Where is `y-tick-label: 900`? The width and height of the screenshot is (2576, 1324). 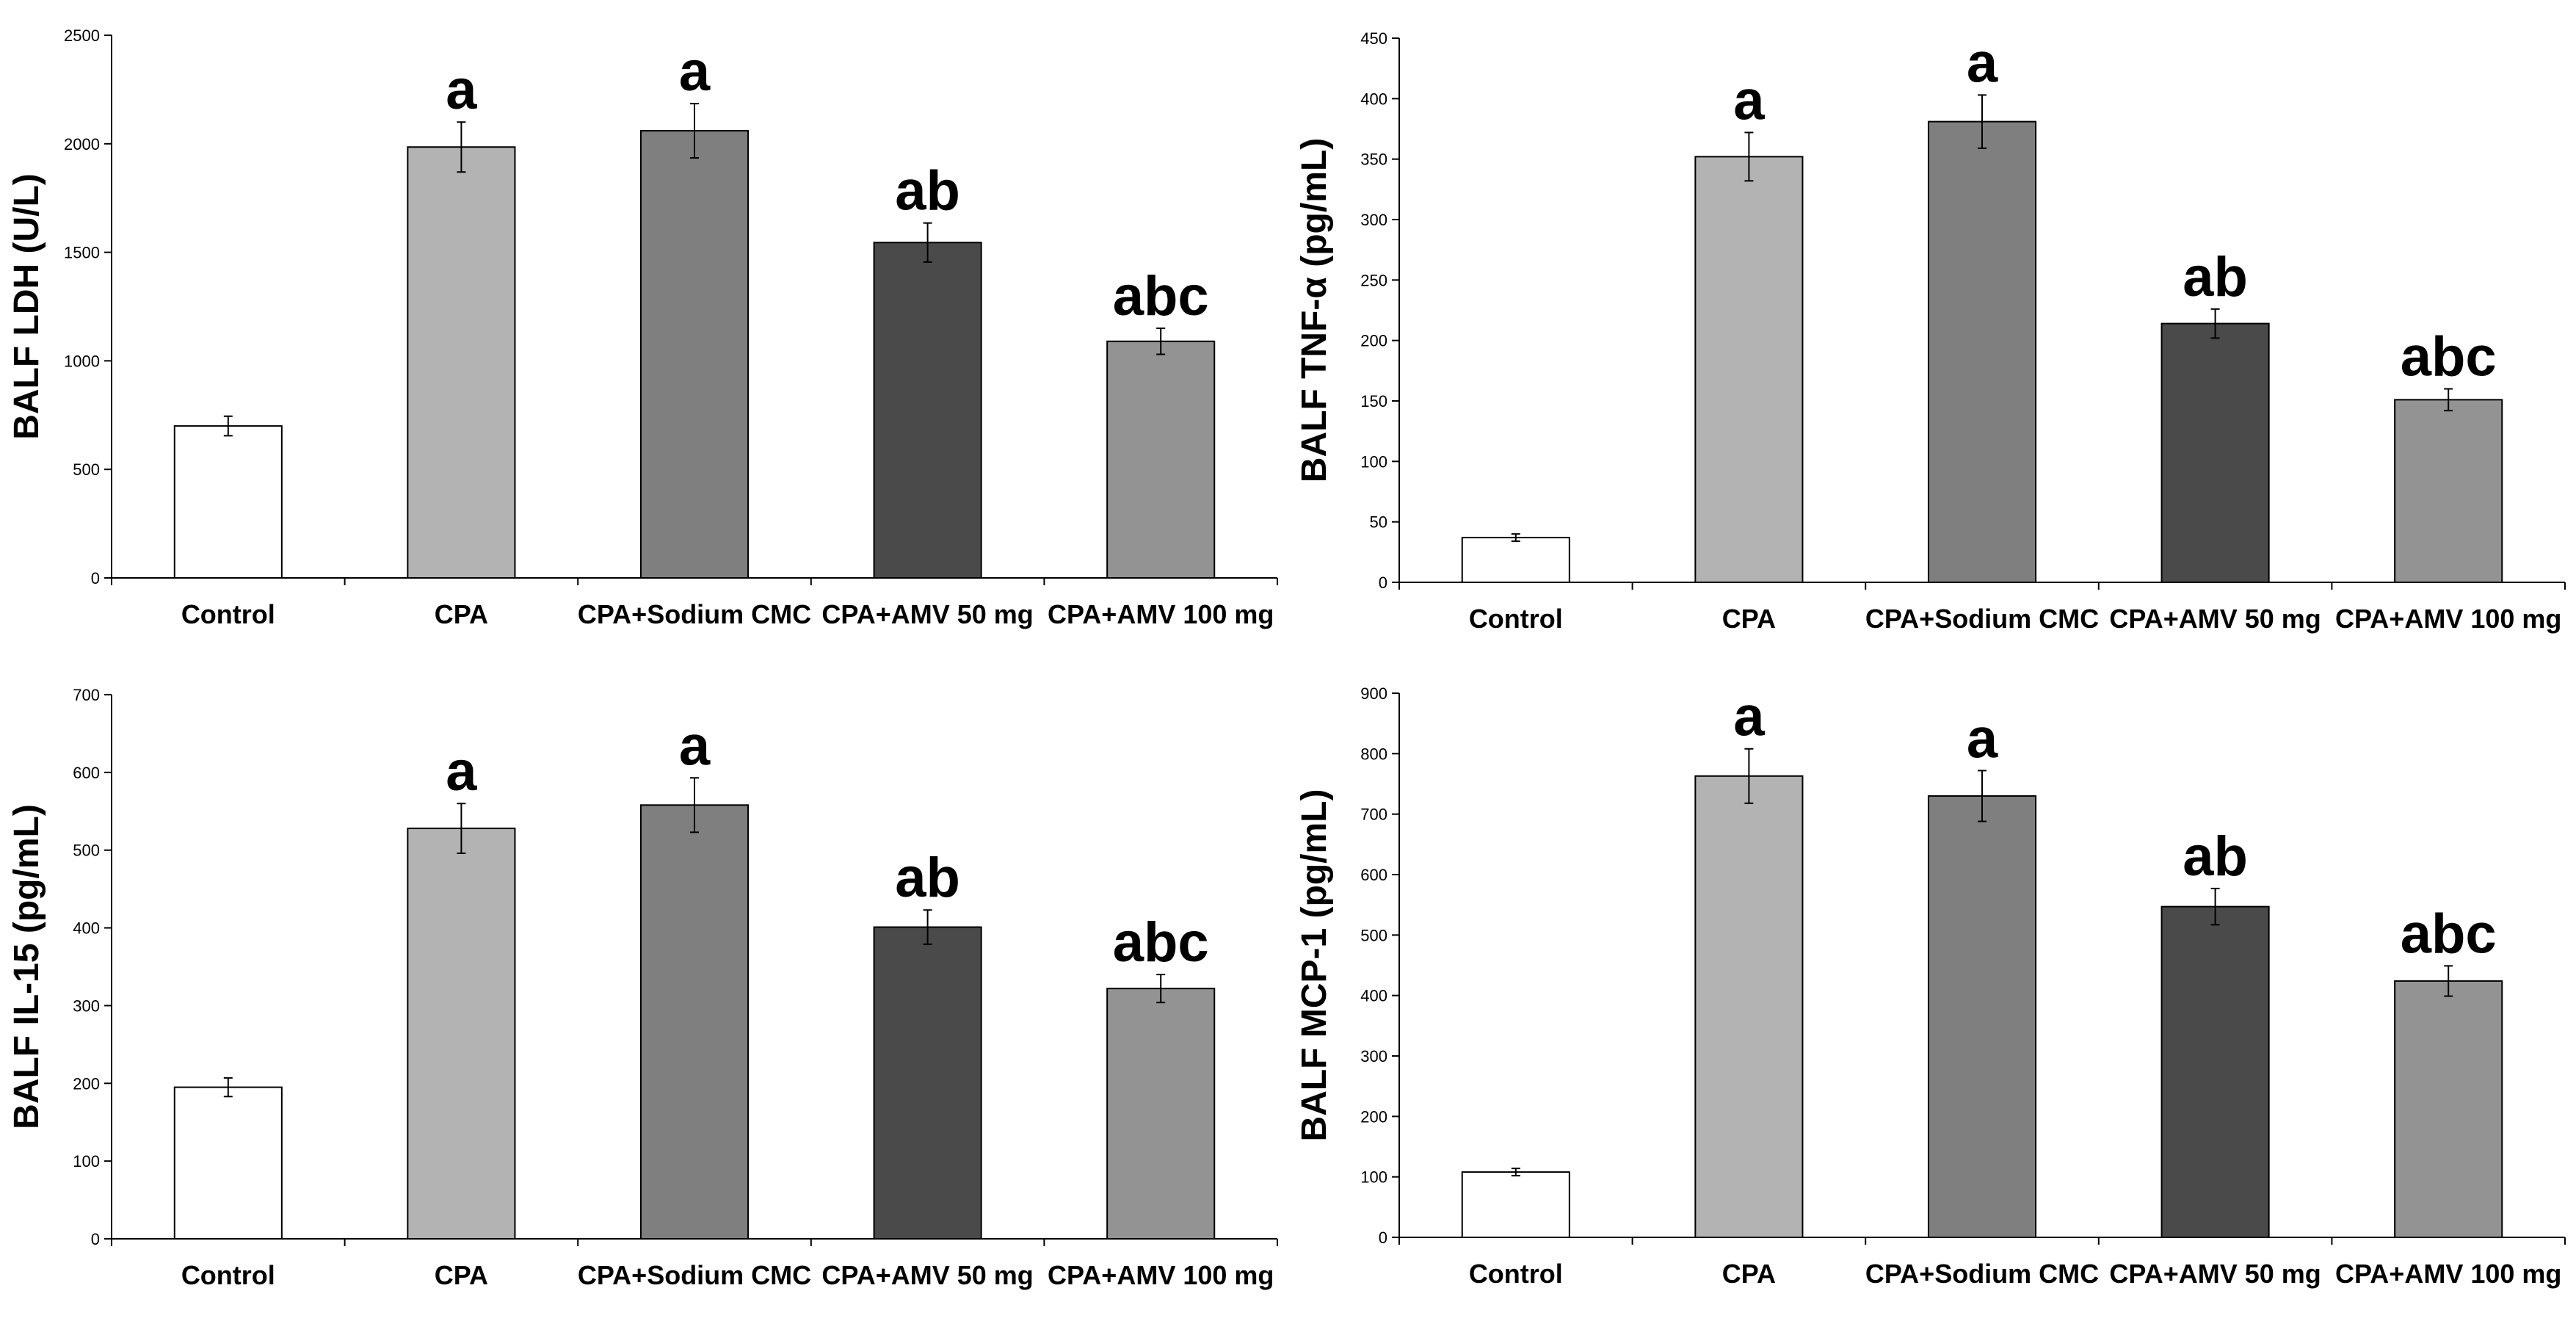
y-tick-label: 900 is located at coordinates (1374, 694).